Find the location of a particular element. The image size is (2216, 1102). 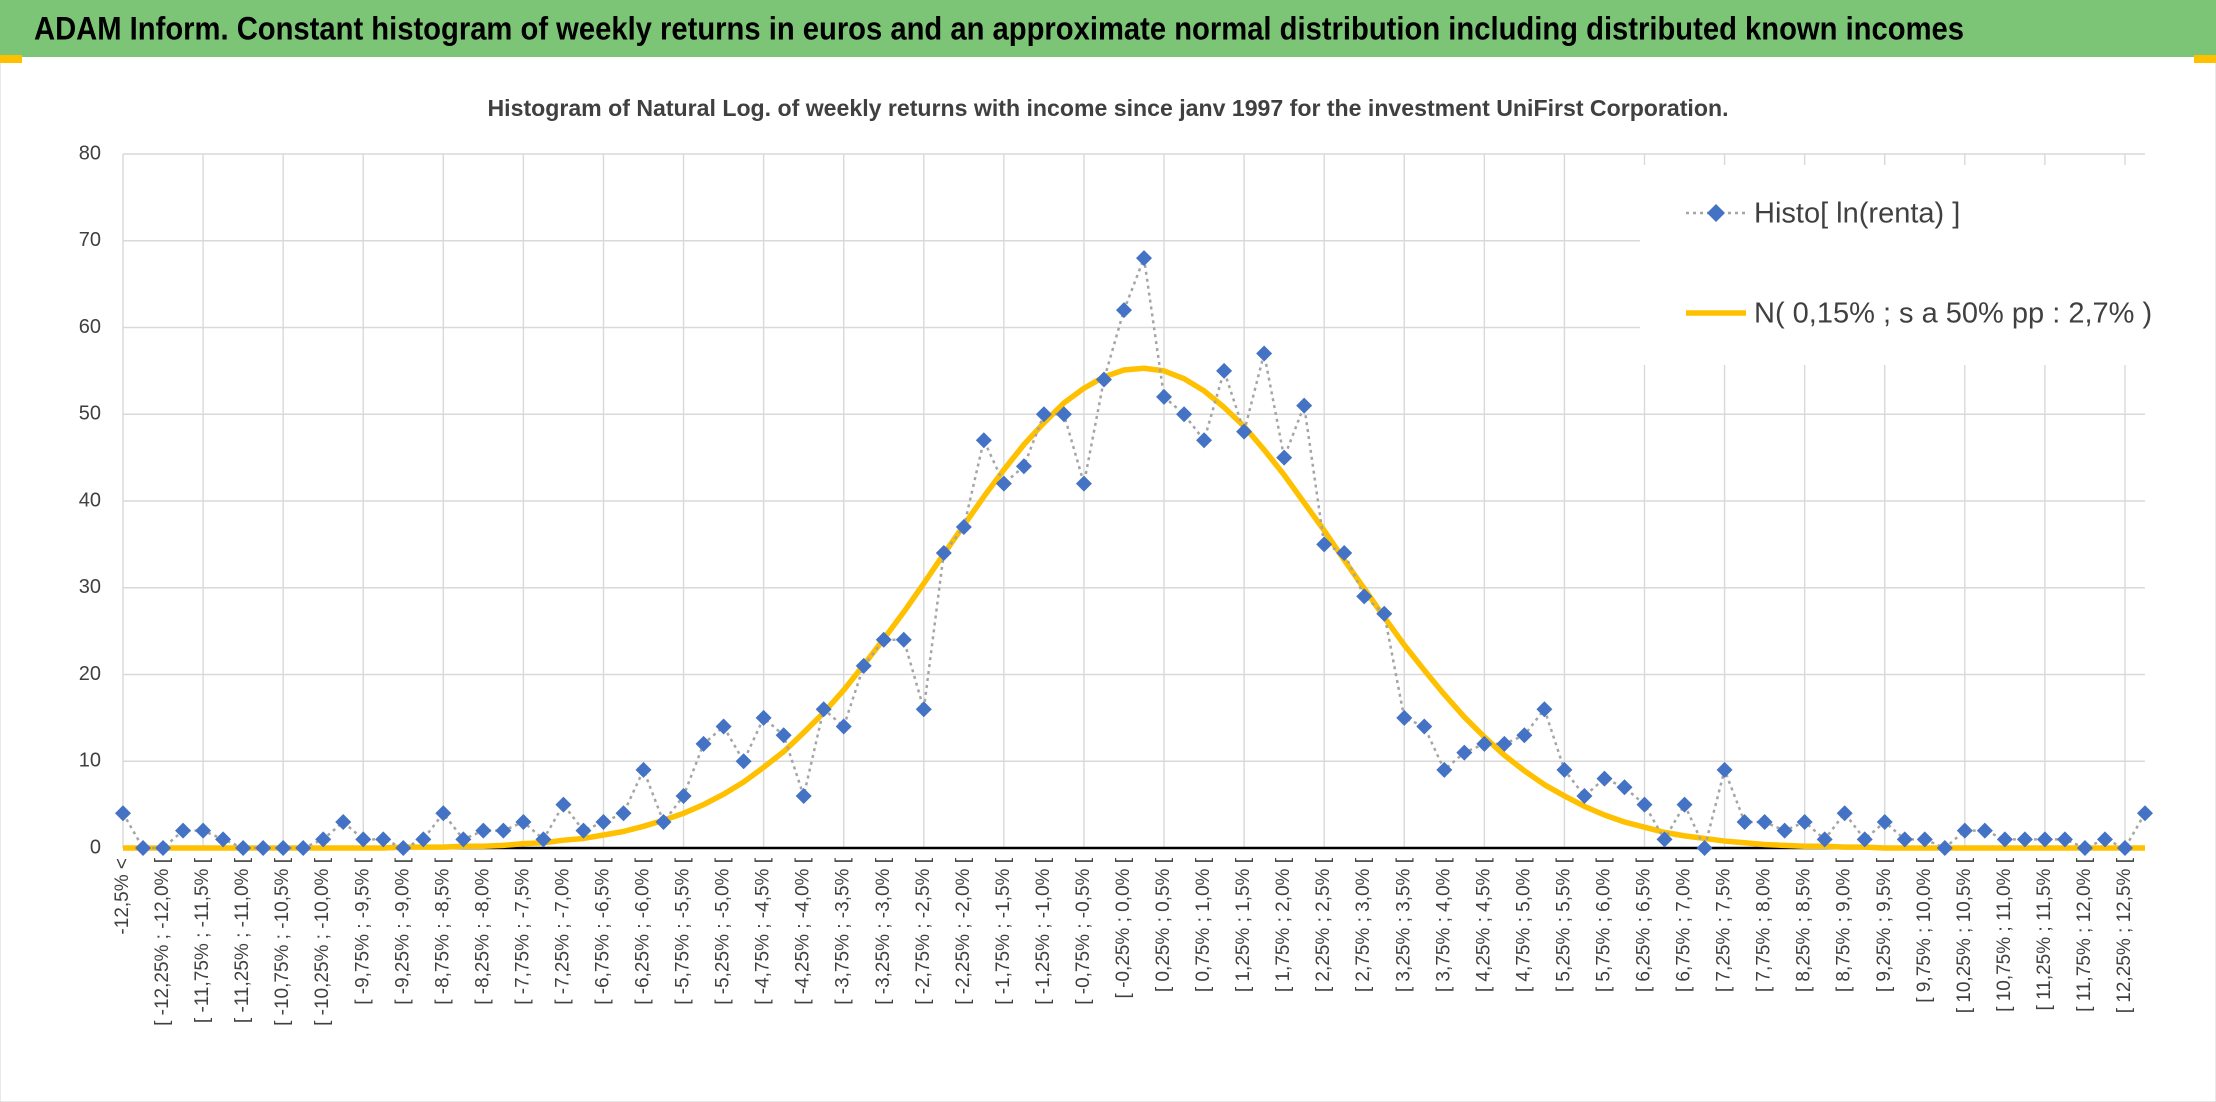

x-tick-label: [ -11,75% ; -11,5% [ is located at coordinates (202, 940).